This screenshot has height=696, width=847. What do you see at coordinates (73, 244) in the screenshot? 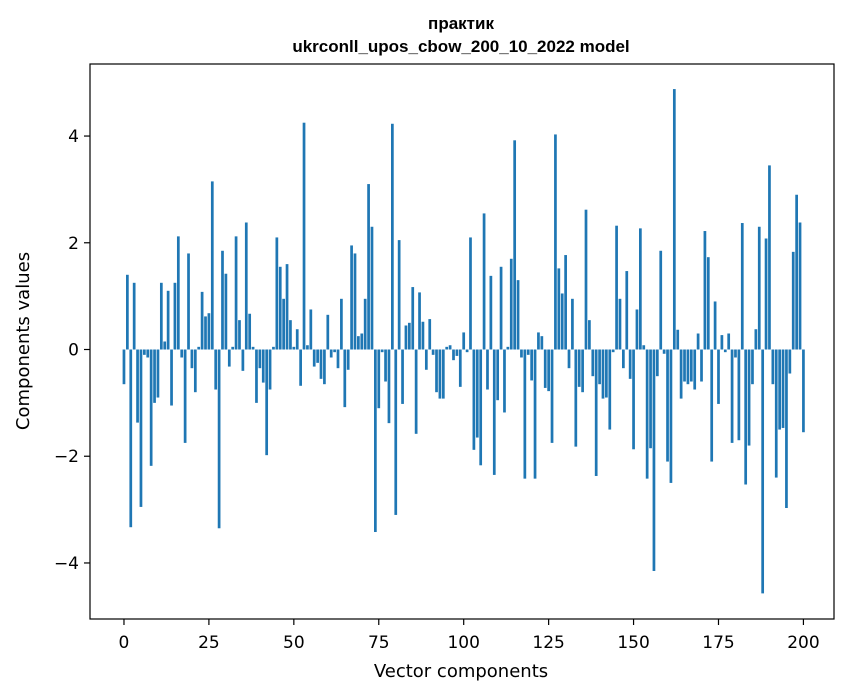
I see `y-tick-label-2: 2` at bounding box center [73, 244].